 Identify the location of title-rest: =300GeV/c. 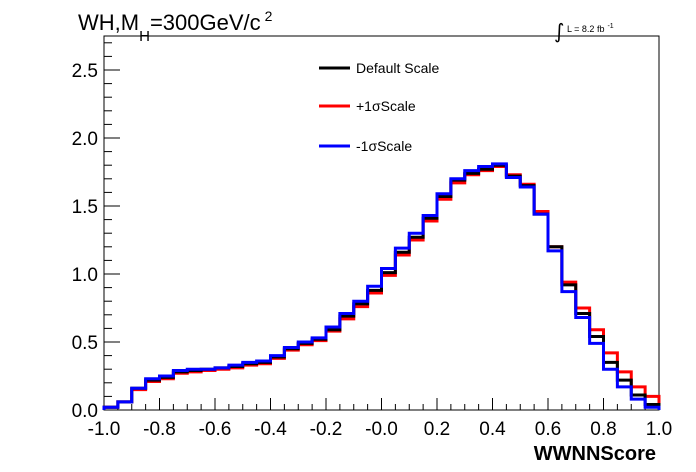
(205, 22).